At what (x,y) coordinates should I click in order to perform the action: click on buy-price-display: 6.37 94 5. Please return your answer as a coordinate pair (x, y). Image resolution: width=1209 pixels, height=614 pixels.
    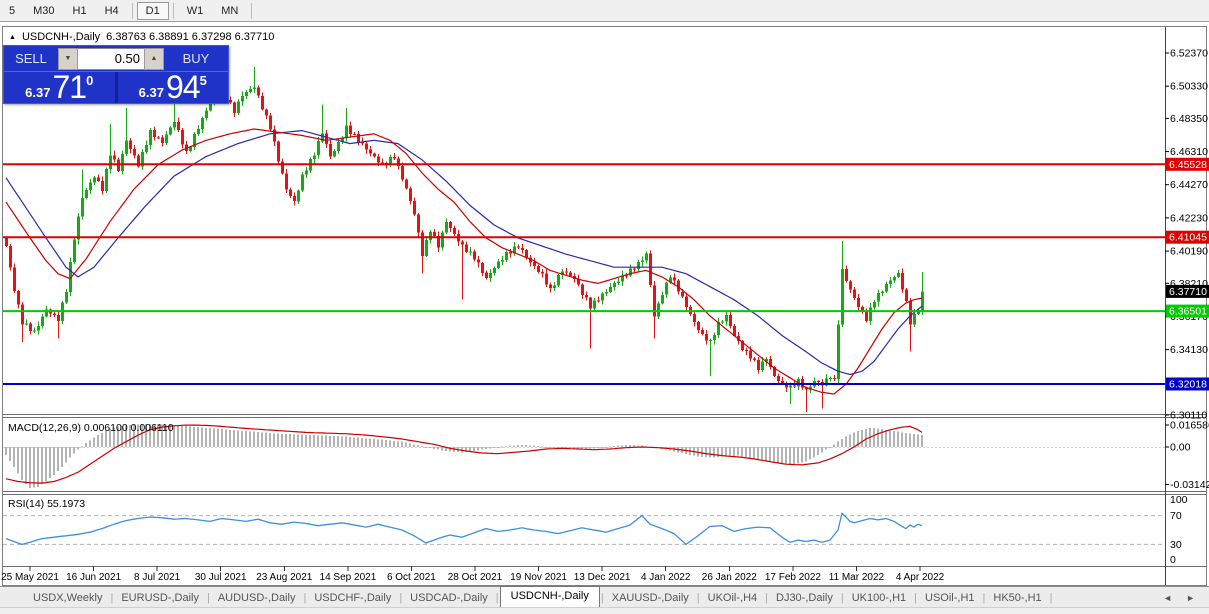
    Looking at the image, I should click on (171, 87).